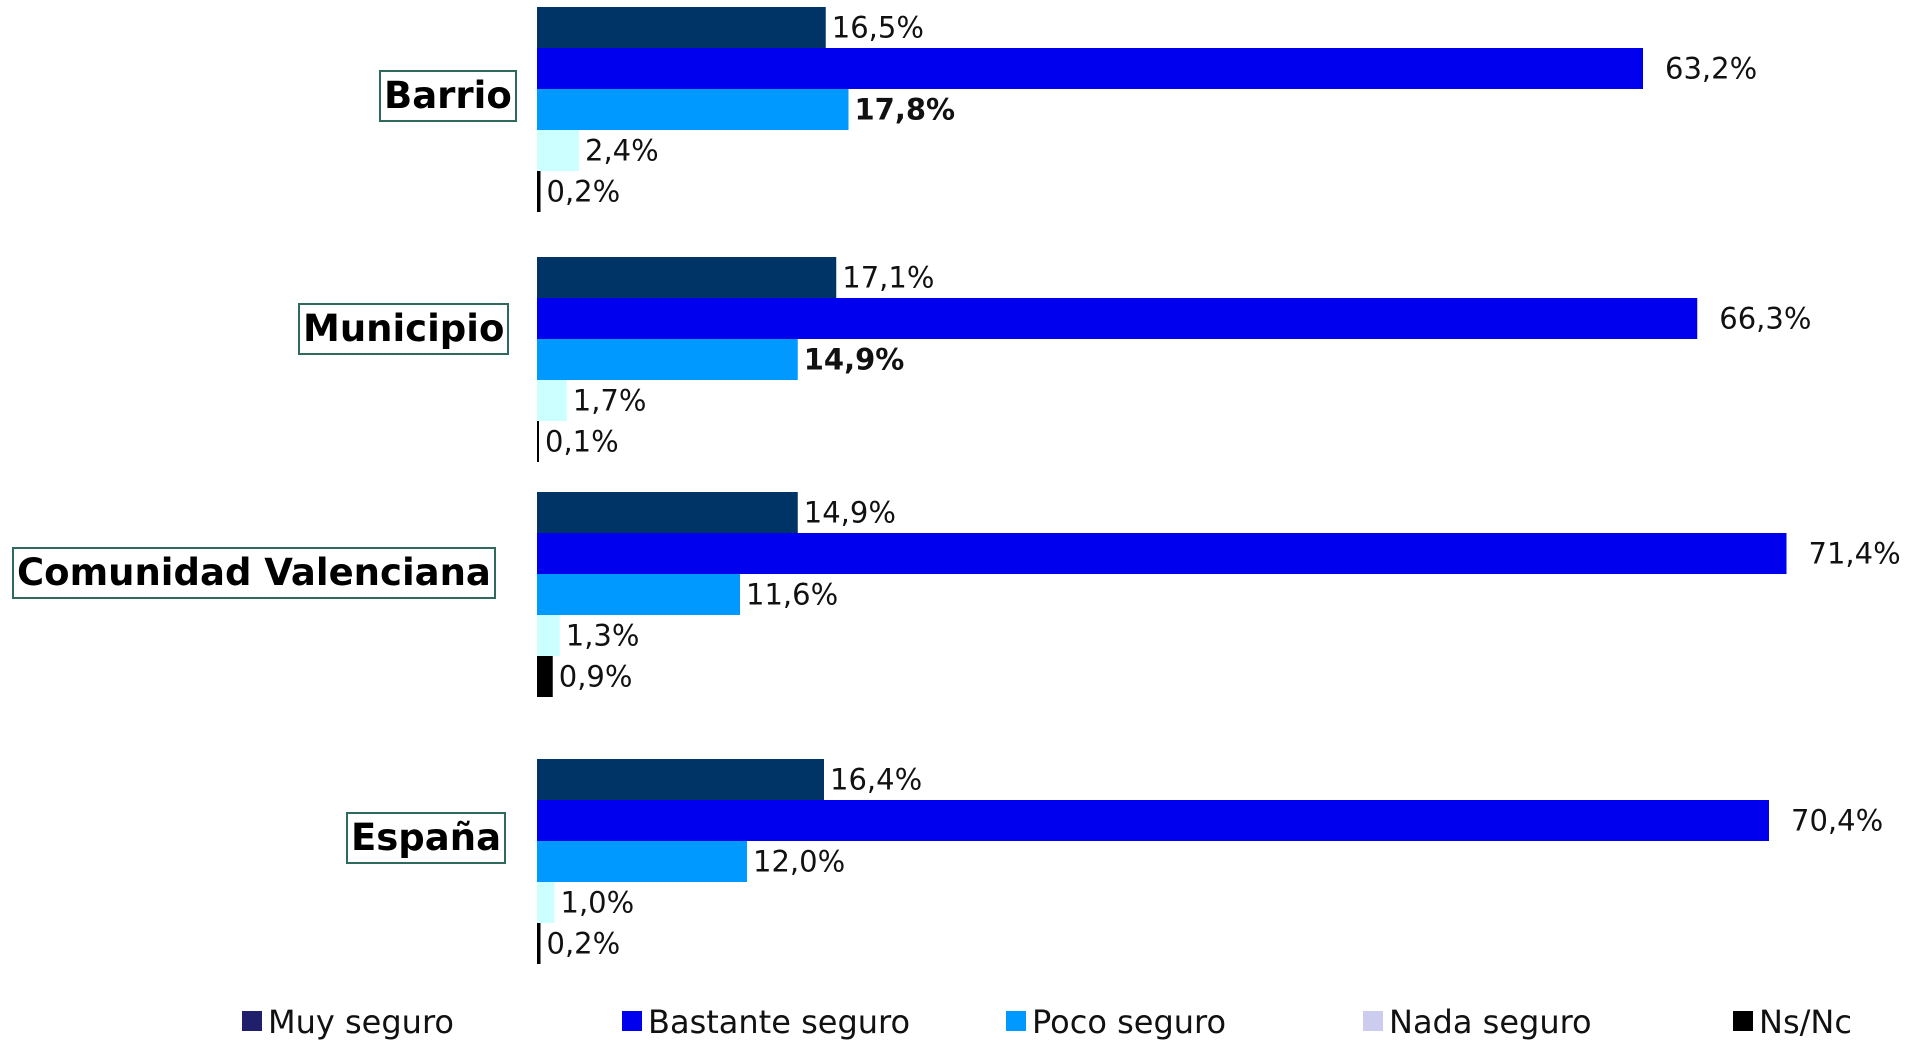  I want to click on bar-comunidad-valenciana-ns-nc, so click(545, 676).